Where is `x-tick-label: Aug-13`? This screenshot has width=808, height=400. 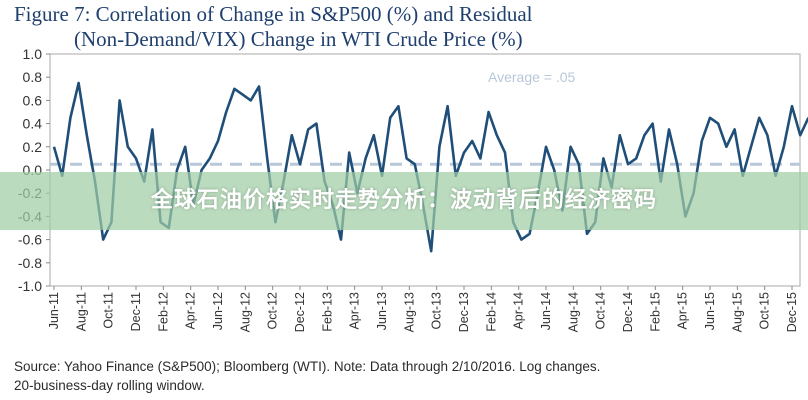 x-tick-label: Aug-13 is located at coordinates (409, 312).